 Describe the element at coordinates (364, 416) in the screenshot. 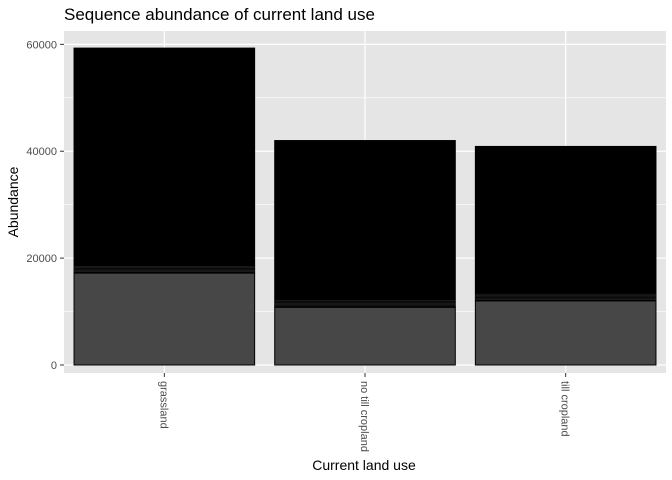

I see `x-tick-label: no till cropland` at that location.